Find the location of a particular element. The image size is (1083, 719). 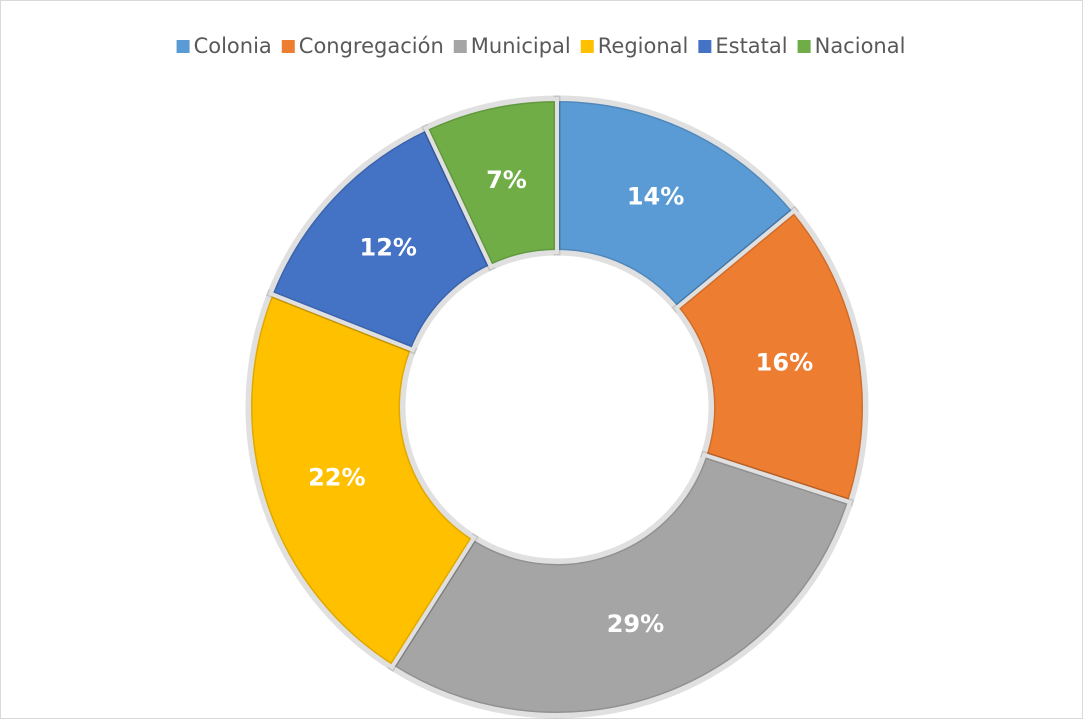

data-label: 16% is located at coordinates (784, 363).